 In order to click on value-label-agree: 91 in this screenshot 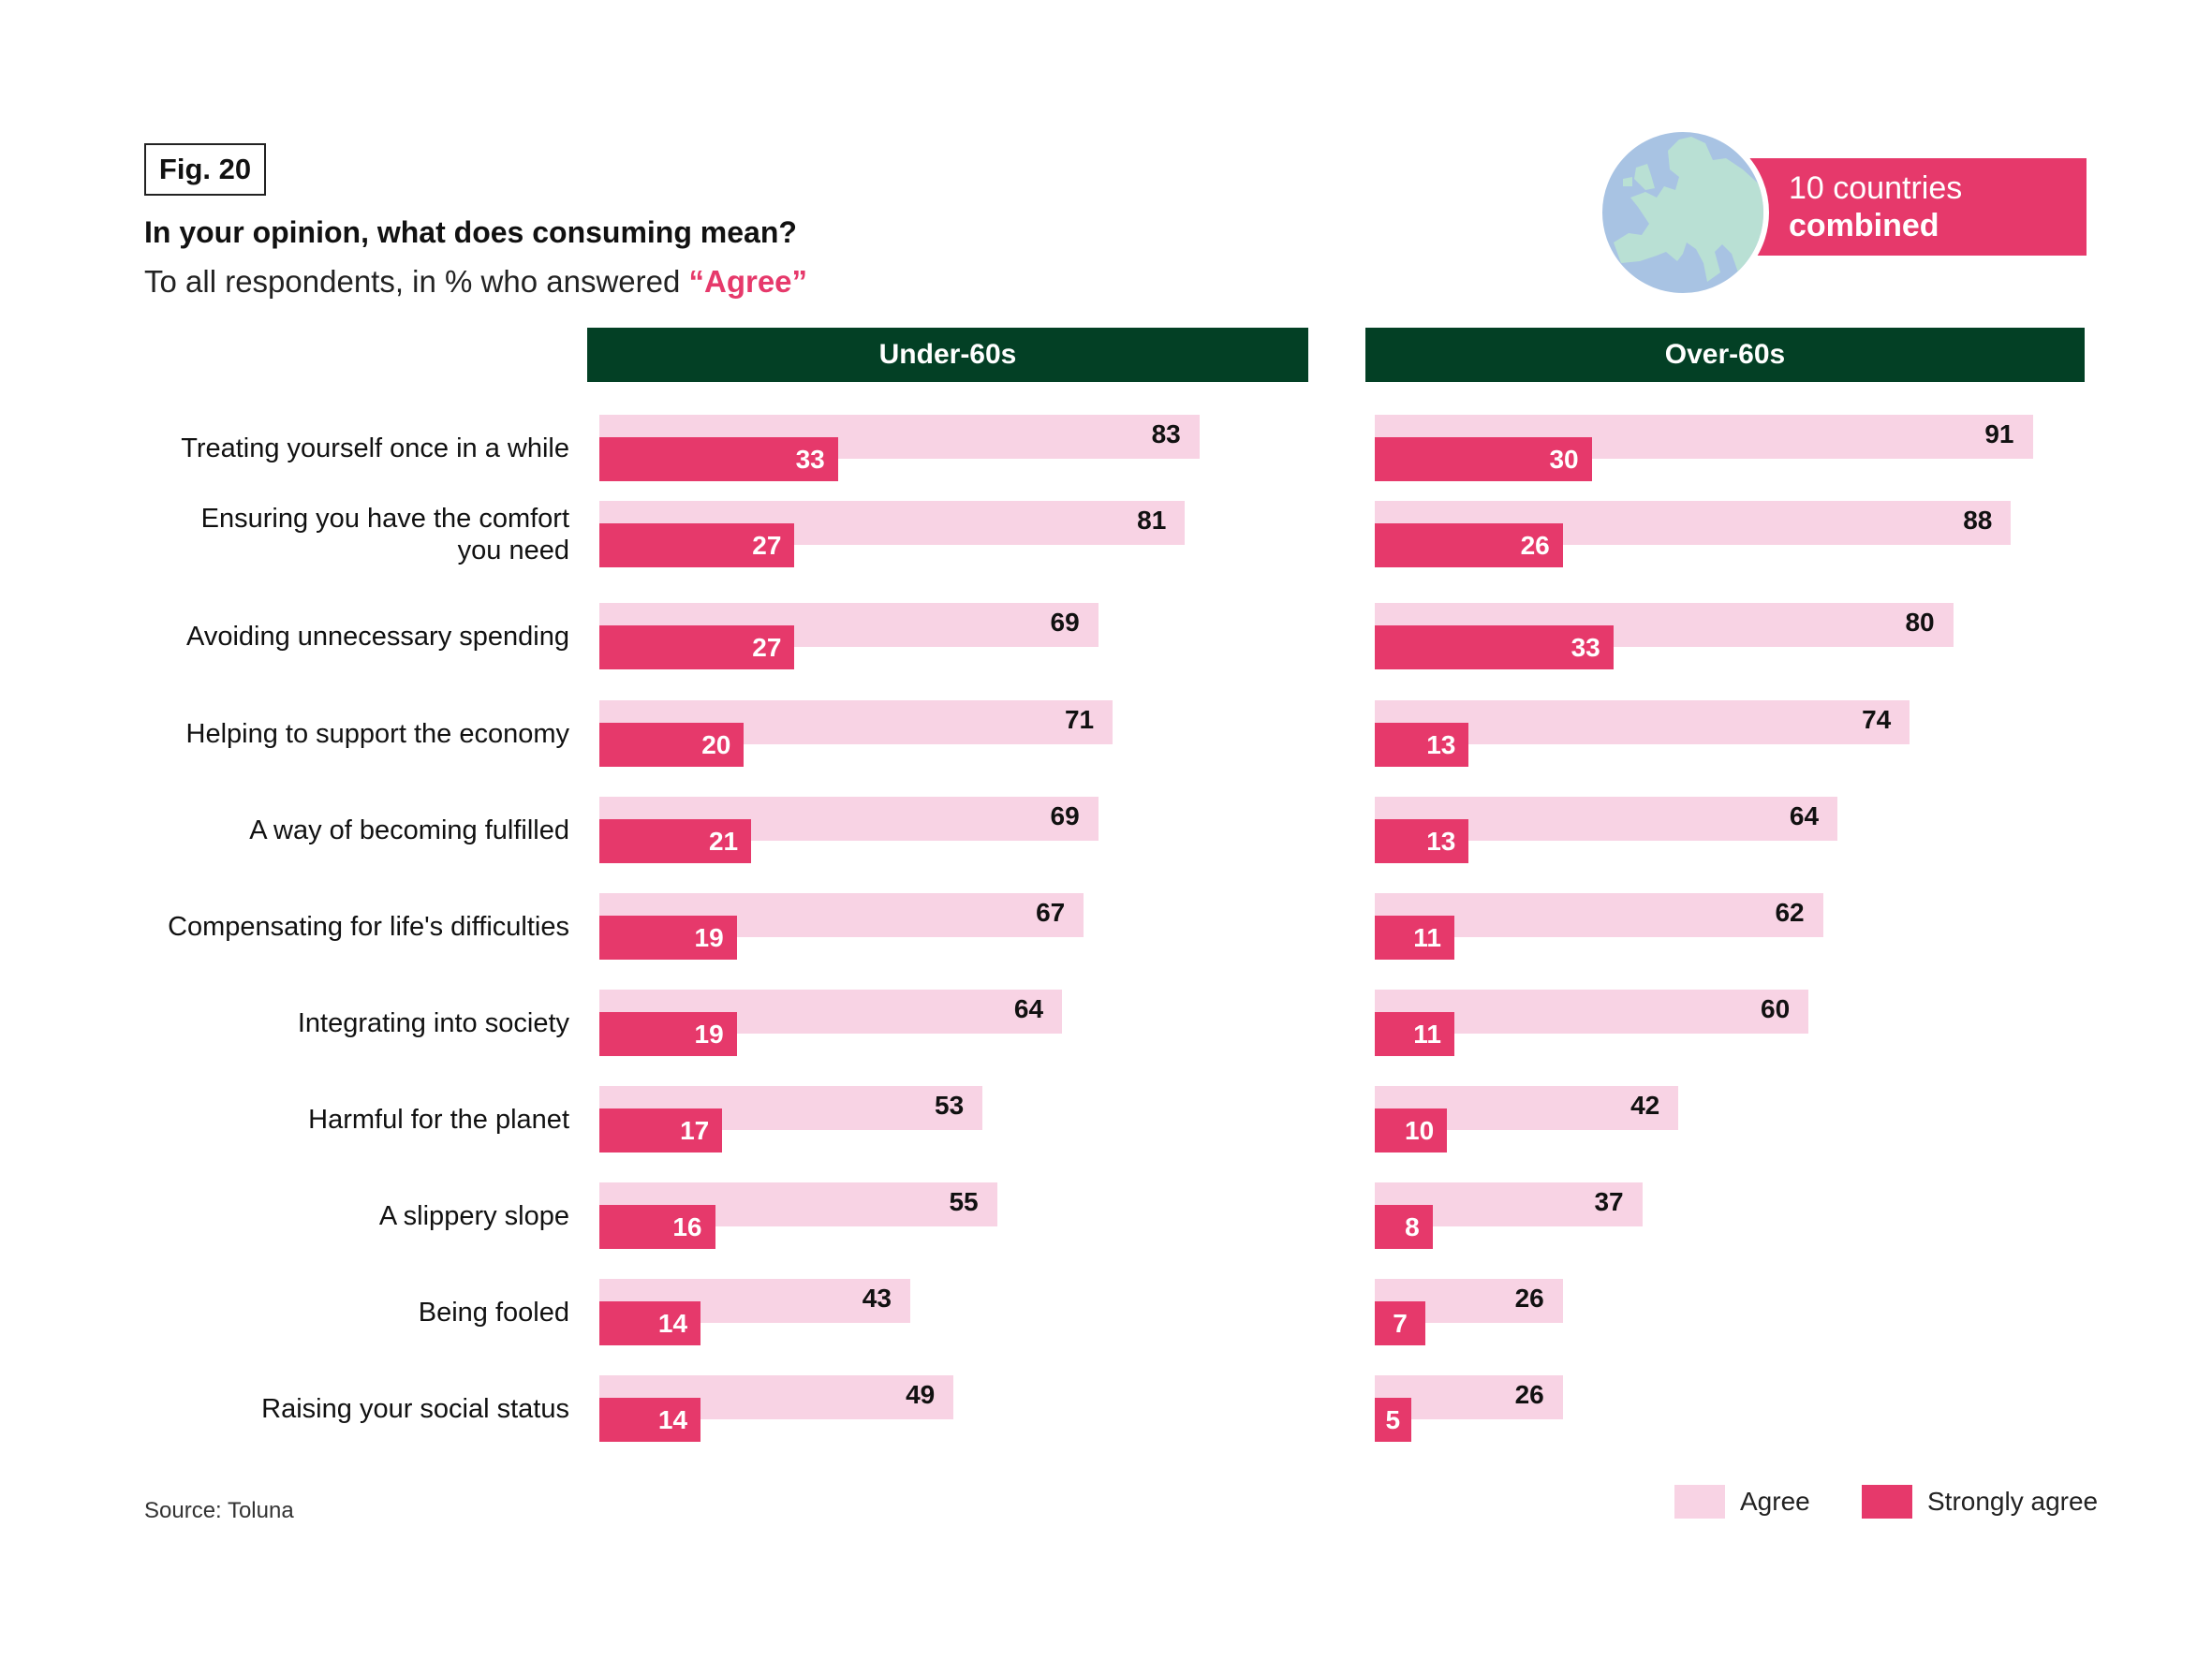, I will do `click(1999, 433)`.